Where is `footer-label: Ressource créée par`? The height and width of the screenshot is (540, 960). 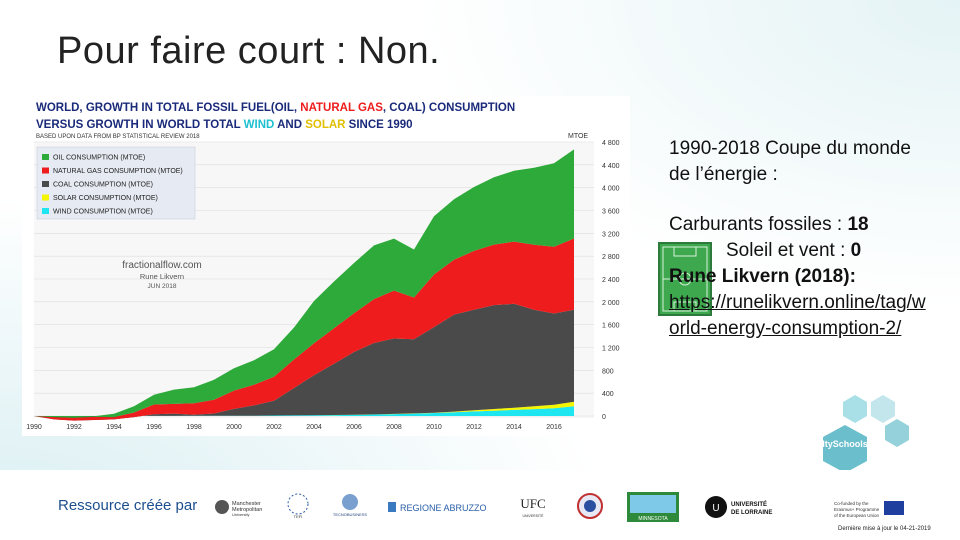 footer-label: Ressource créée par is located at coordinates (128, 505).